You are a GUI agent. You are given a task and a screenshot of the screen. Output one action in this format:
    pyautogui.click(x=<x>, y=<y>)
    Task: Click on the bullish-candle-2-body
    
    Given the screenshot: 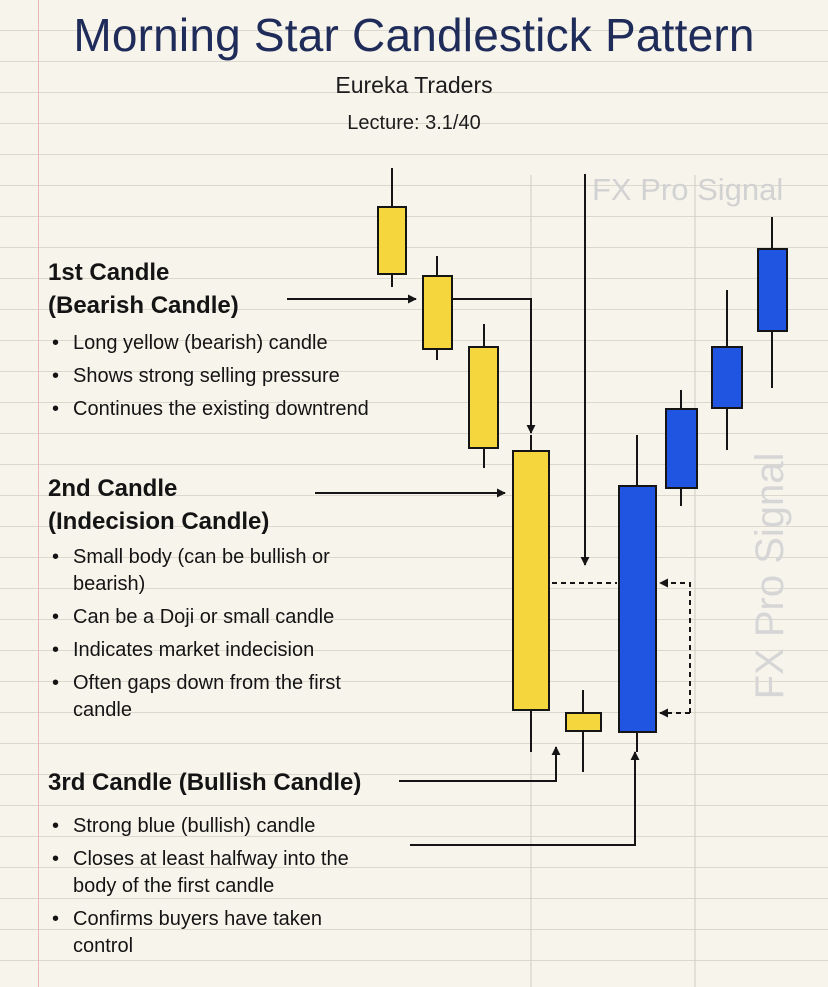 What is the action you would take?
    pyautogui.click(x=681, y=448)
    